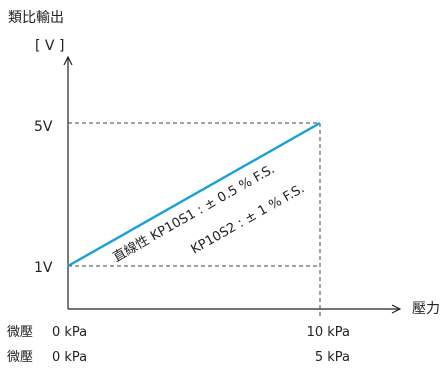 The width and height of the screenshot is (448, 372). What do you see at coordinates (328, 332) in the screenshot?
I see `x-row-end: 10 kPa` at bounding box center [328, 332].